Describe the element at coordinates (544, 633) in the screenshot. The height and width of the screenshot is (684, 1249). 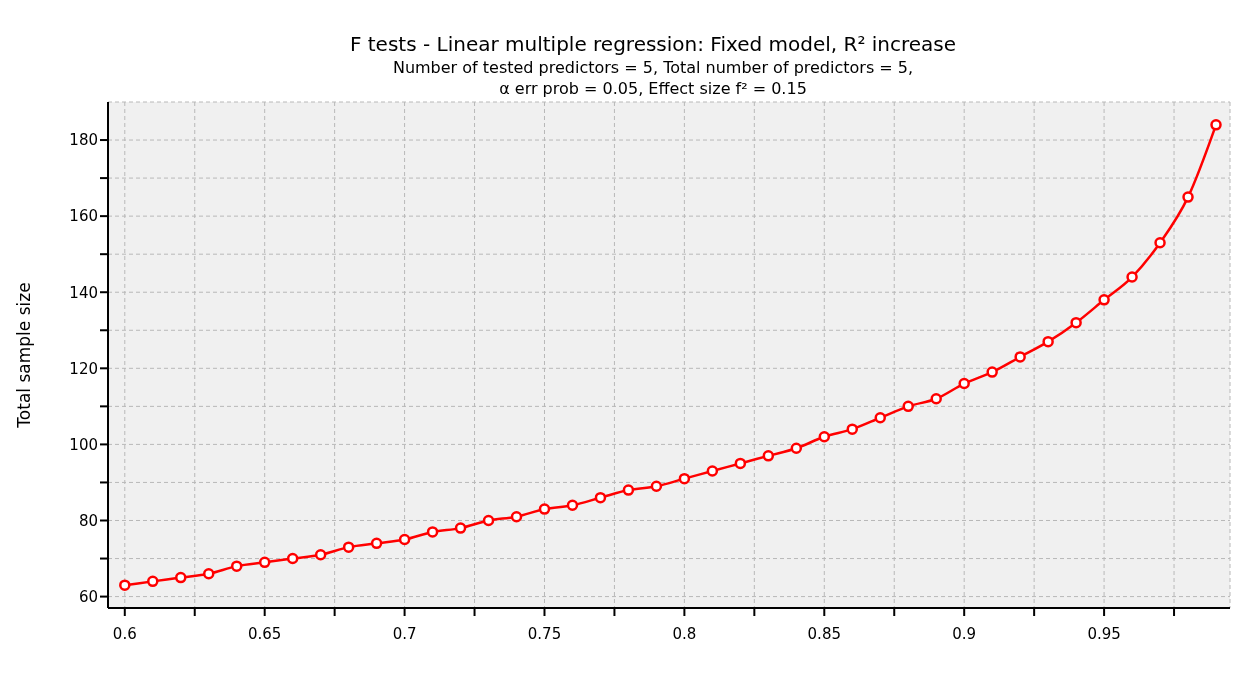
I see `x-tick-label: 0.75` at that location.